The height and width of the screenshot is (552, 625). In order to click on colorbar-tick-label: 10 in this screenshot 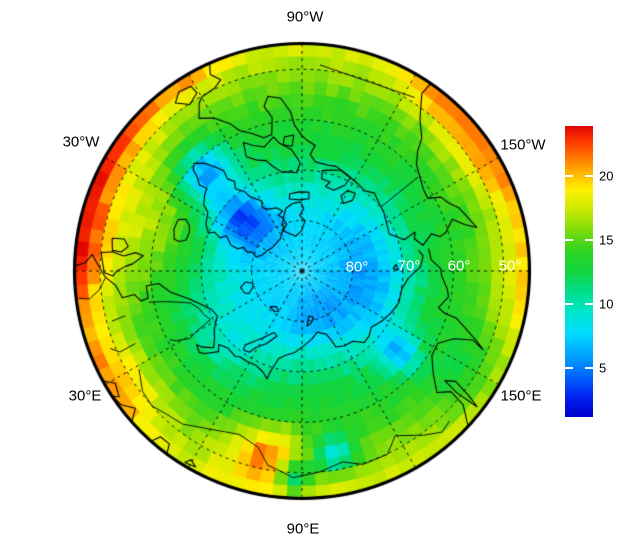, I will do `click(606, 304)`.